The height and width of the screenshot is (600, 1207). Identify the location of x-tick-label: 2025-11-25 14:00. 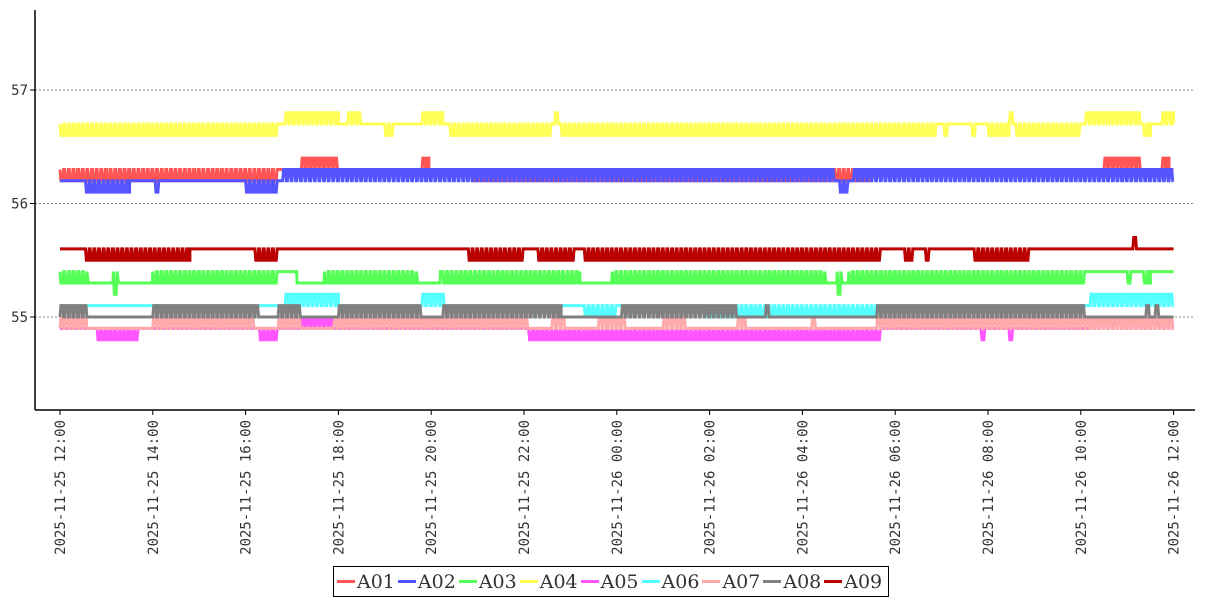
(154, 487).